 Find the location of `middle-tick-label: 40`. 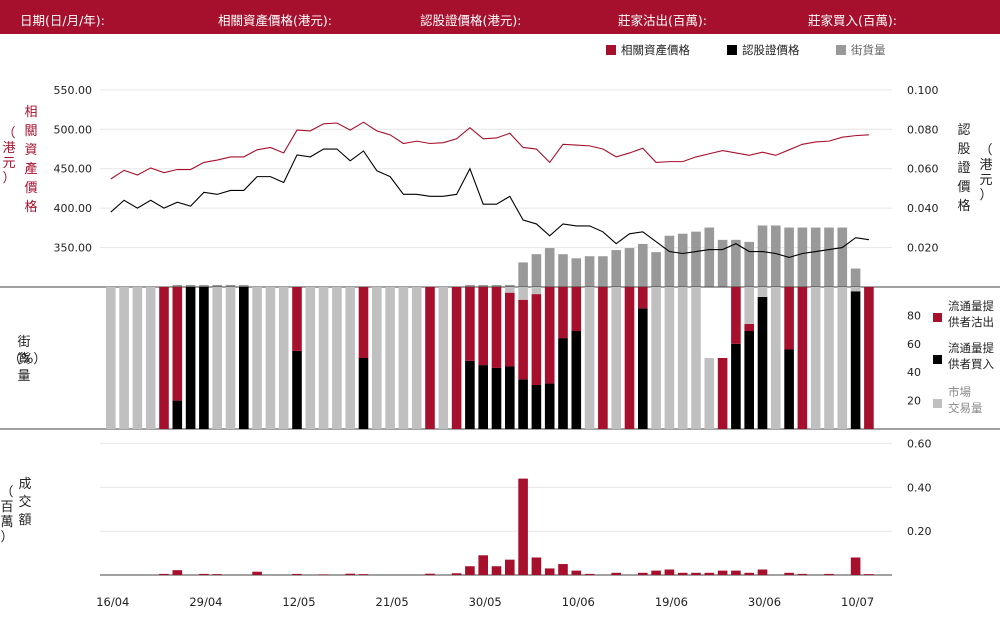

middle-tick-label: 40 is located at coordinates (914, 372).